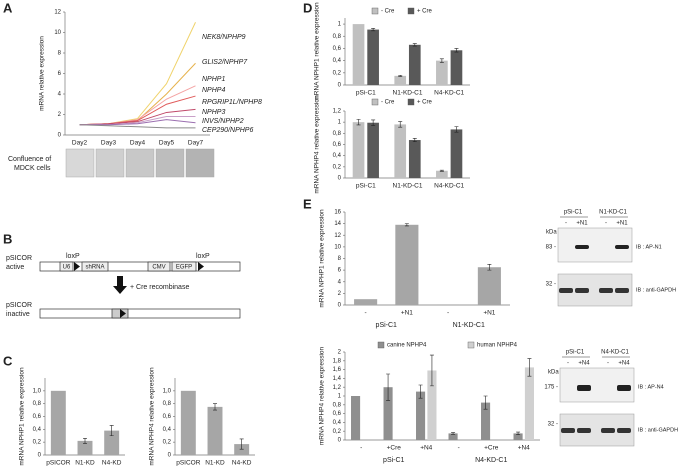  I want to click on blot-antibody: IB : AP-N1, so click(649, 247).